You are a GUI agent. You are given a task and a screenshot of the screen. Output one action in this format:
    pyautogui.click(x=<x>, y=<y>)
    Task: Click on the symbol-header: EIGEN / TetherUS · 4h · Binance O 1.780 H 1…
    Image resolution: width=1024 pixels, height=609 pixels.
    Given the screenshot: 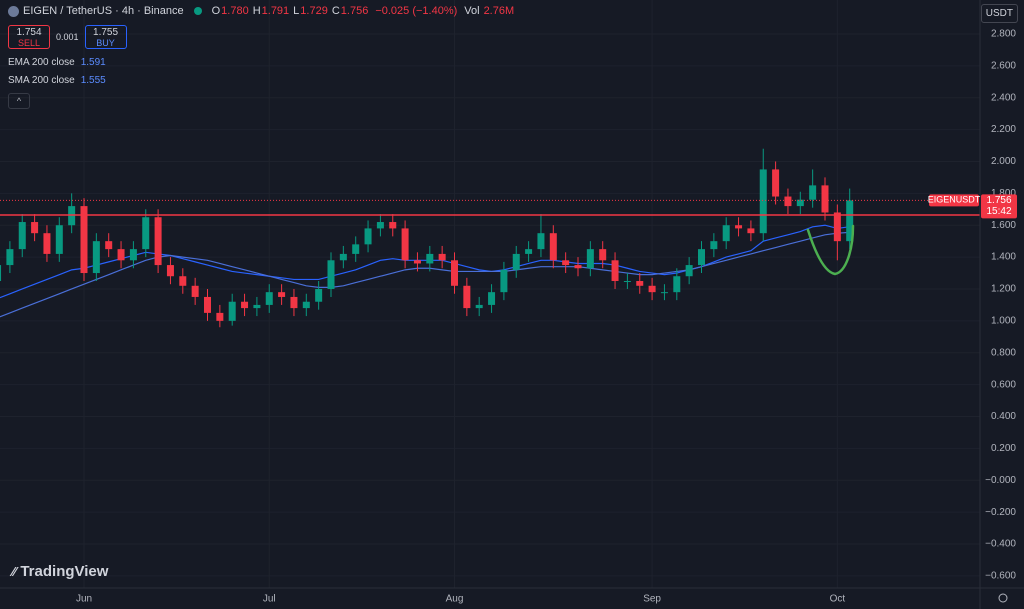 What is the action you would take?
    pyautogui.click(x=262, y=11)
    